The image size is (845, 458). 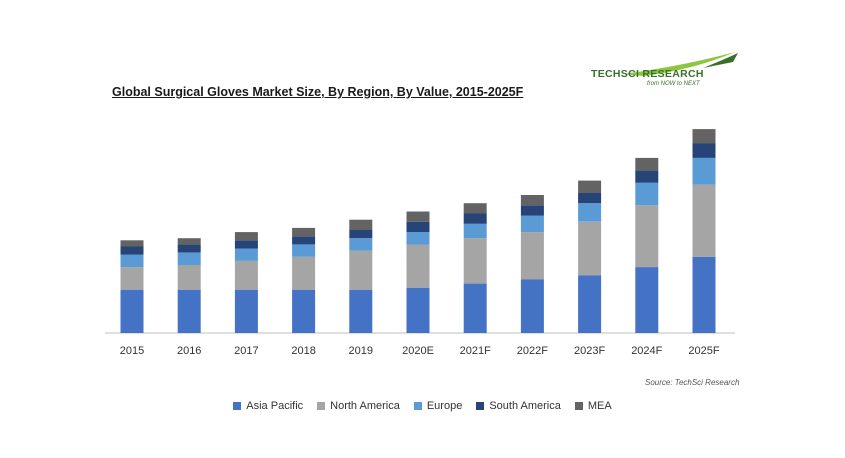 What do you see at coordinates (673, 84) in the screenshot?
I see `logo-tagline: from NOW to NEXT` at bounding box center [673, 84].